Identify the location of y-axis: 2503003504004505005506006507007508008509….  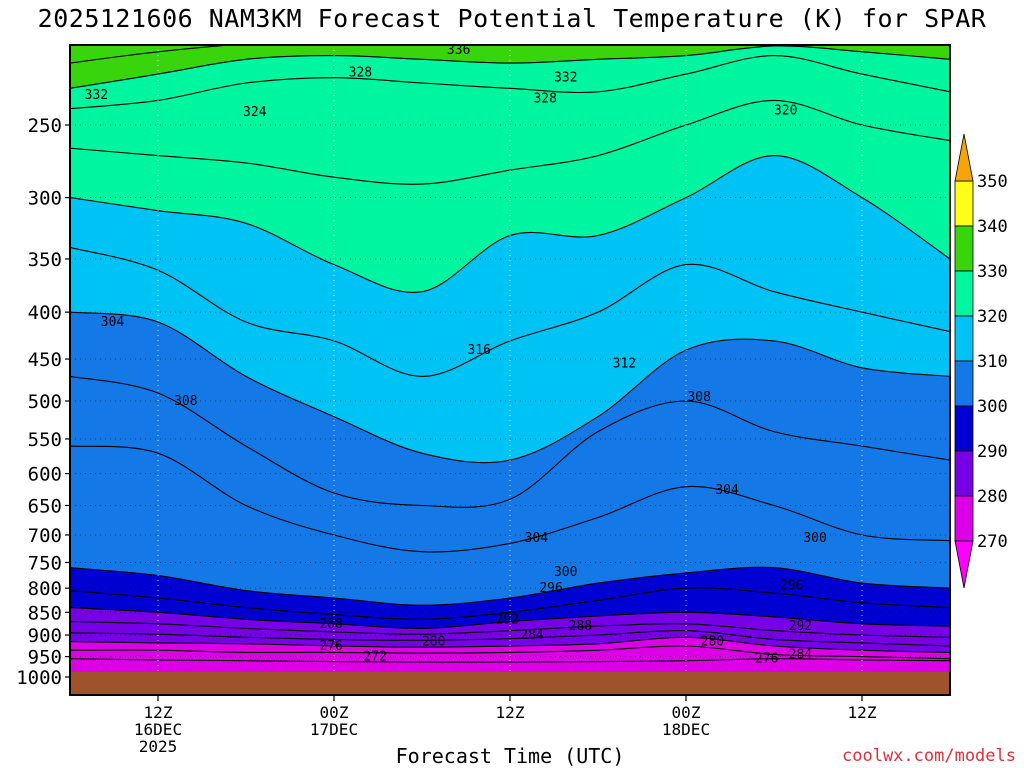
(43, 402).